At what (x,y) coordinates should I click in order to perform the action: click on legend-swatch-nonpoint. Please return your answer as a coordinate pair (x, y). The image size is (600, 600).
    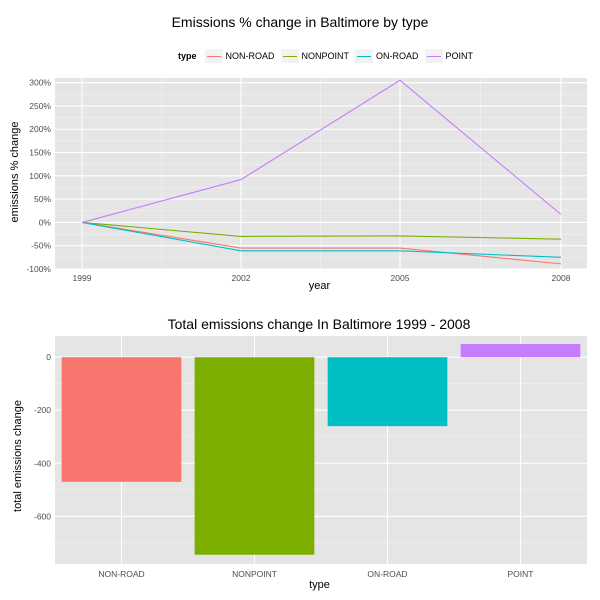
    Looking at the image, I should click on (289, 56).